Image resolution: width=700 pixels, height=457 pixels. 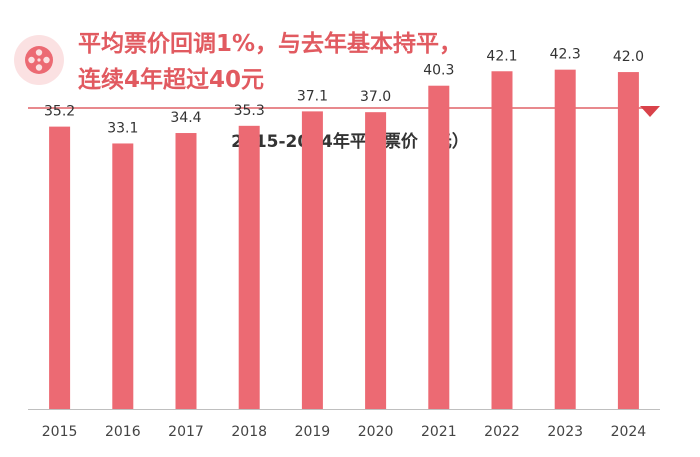 What do you see at coordinates (122, 128) in the screenshot?
I see `data-label-2016: 33.1` at bounding box center [122, 128].